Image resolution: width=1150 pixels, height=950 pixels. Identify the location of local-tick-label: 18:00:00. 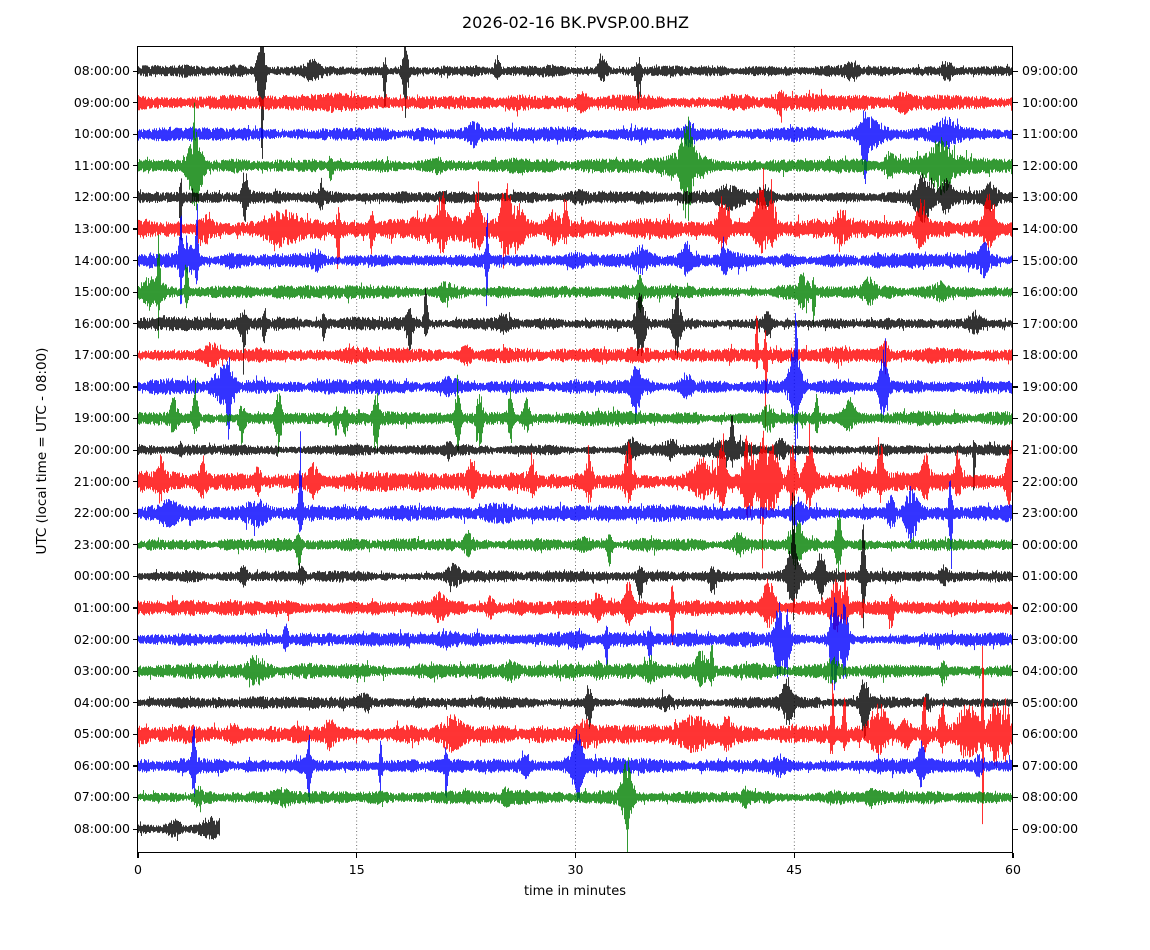
(1050, 355).